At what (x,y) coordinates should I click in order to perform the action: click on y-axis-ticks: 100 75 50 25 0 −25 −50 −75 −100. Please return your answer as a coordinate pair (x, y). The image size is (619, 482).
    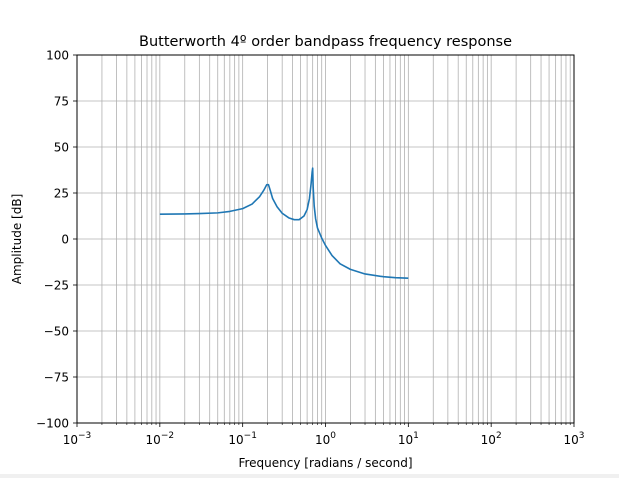
    Looking at the image, I should click on (56, 240).